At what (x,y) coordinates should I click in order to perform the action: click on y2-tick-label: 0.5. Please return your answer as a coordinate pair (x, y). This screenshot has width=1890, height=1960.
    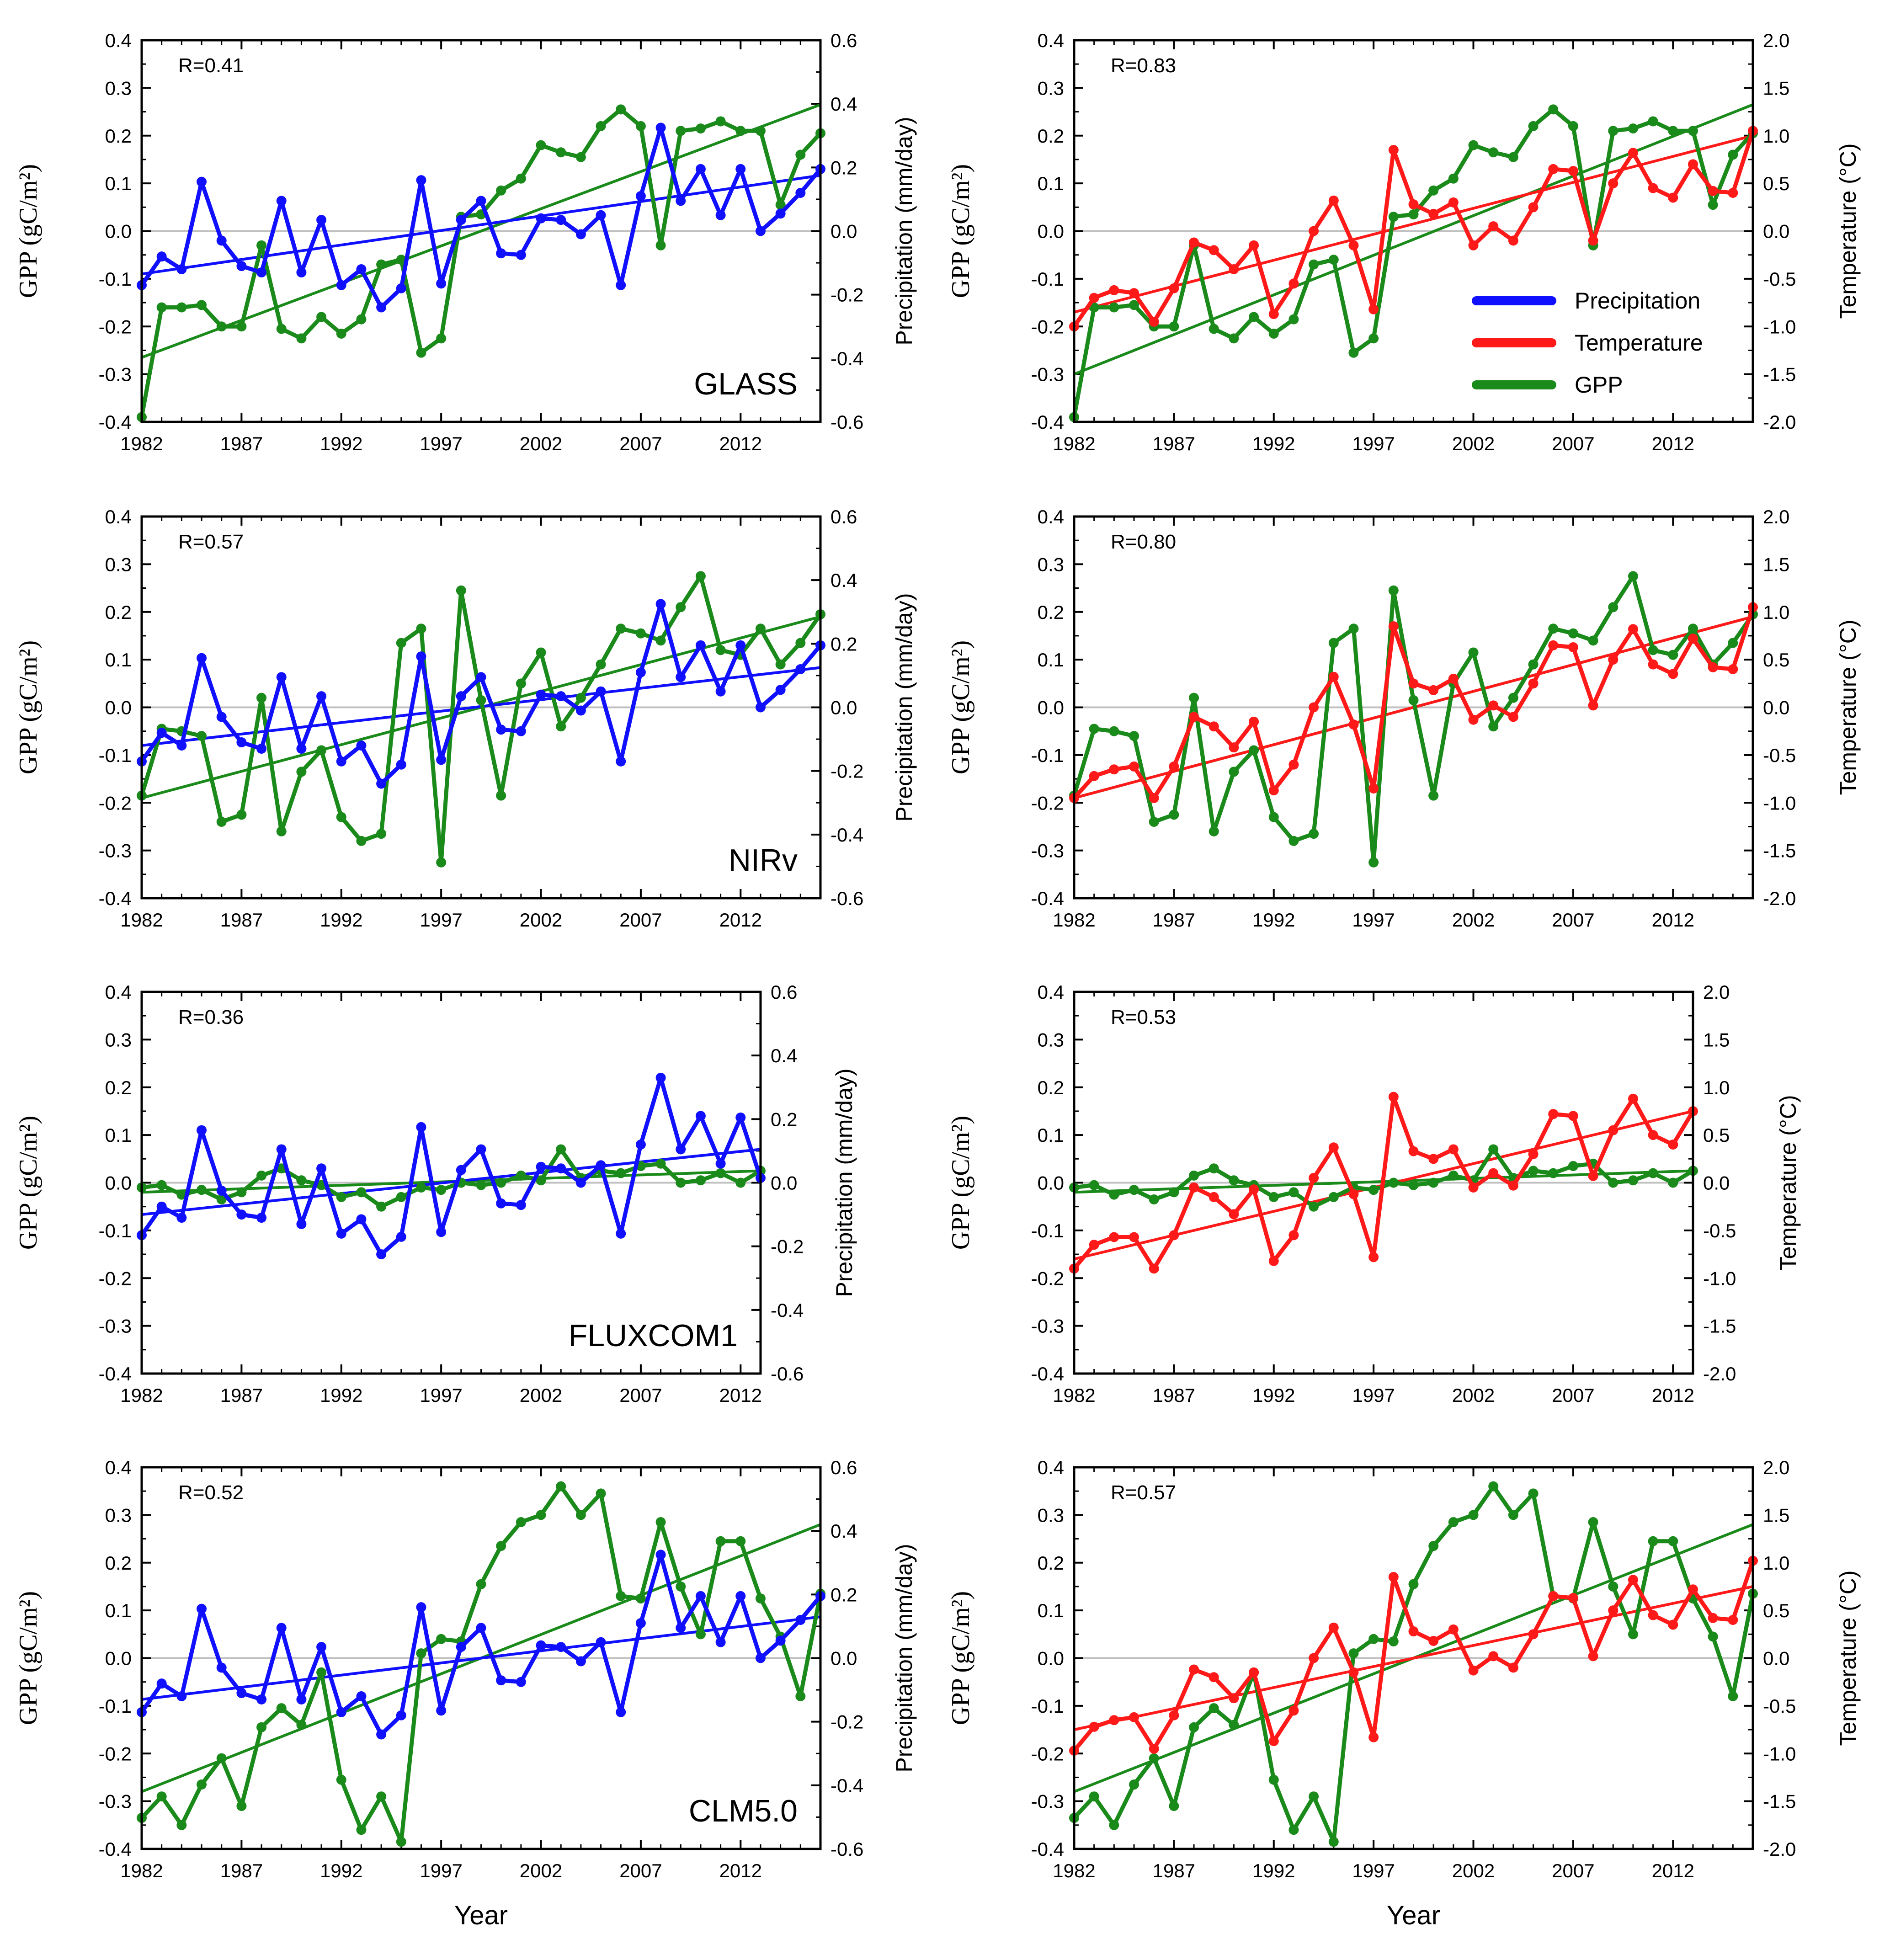
    Looking at the image, I should click on (1776, 660).